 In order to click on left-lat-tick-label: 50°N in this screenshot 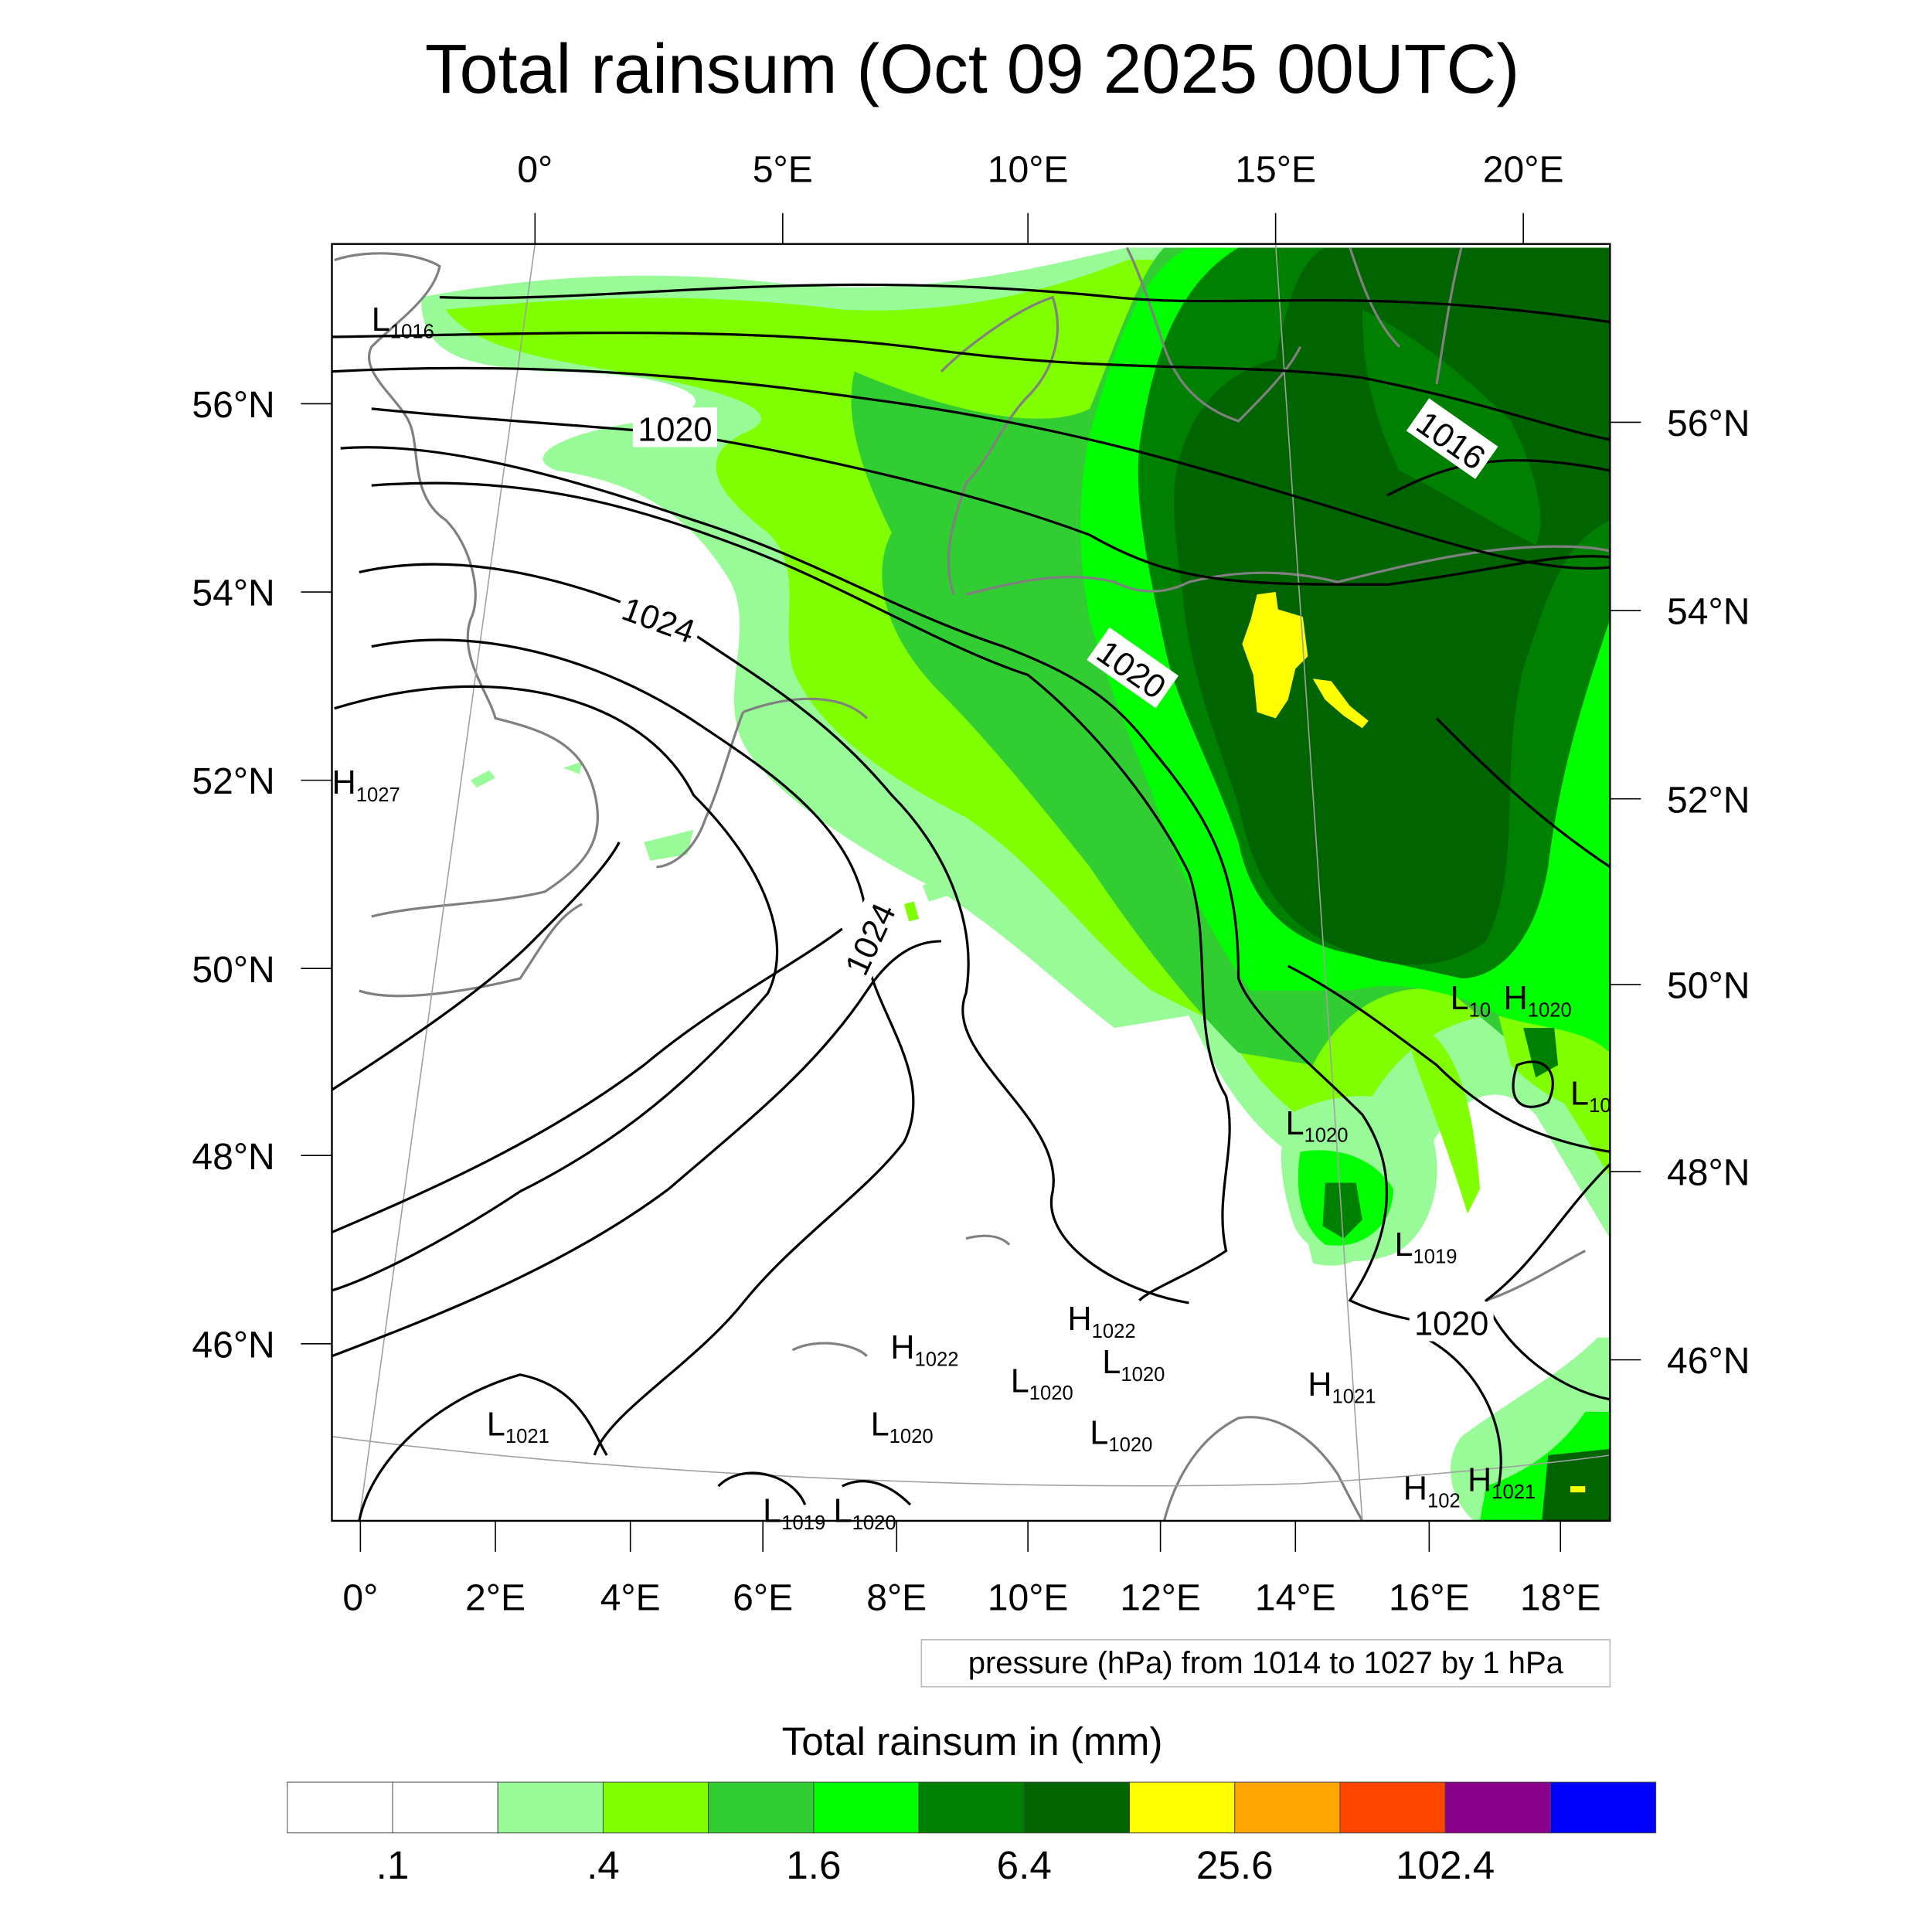, I will do `click(233, 970)`.